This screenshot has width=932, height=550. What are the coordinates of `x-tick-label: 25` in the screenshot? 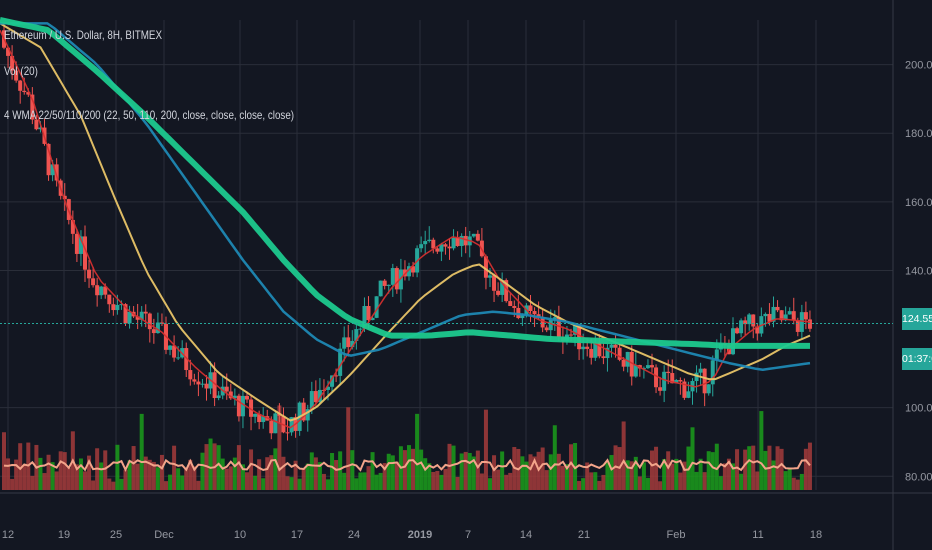 It's located at (116, 535).